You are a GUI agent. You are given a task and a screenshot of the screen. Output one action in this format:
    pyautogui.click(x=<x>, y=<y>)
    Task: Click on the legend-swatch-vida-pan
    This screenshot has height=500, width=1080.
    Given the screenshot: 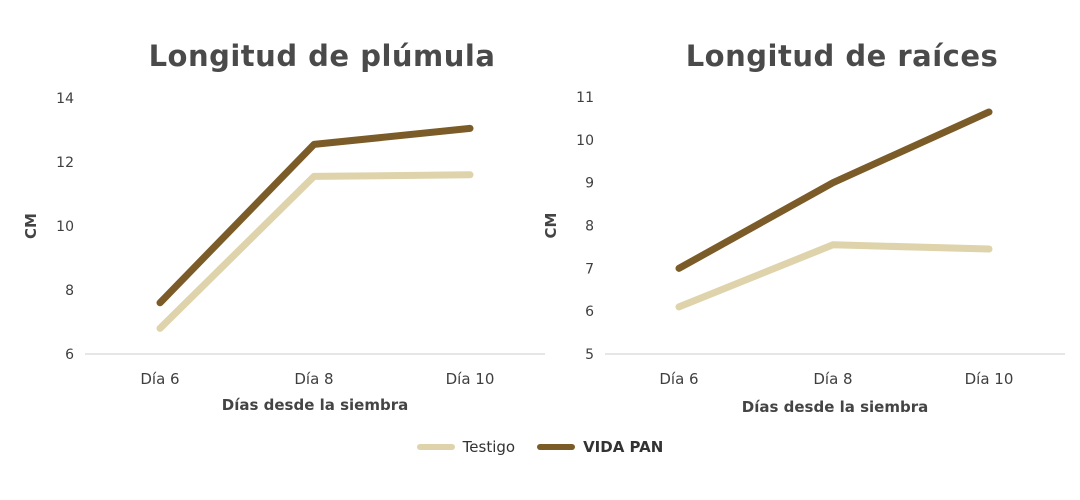 What is the action you would take?
    pyautogui.click(x=556, y=447)
    